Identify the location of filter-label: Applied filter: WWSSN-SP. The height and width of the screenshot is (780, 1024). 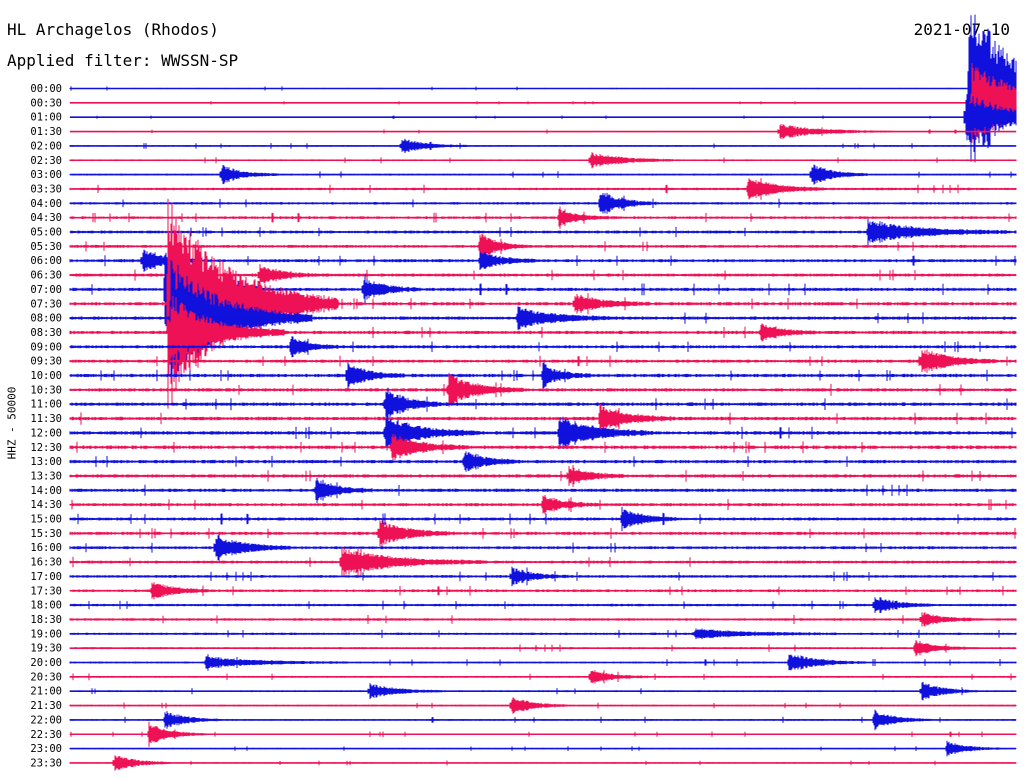
(123, 60).